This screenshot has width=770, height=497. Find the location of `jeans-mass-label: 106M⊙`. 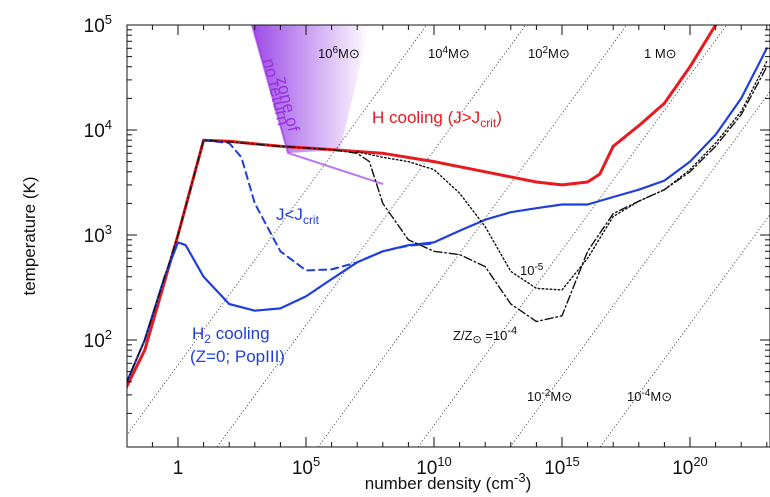

jeans-mass-label: 106M⊙ is located at coordinates (339, 53).